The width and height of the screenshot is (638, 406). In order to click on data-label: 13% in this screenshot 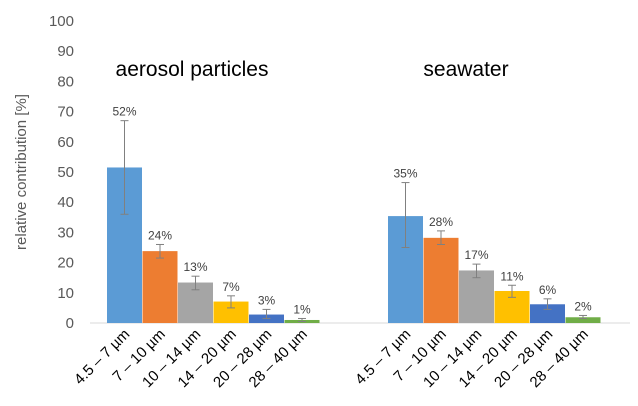, I will do `click(195, 267)`.